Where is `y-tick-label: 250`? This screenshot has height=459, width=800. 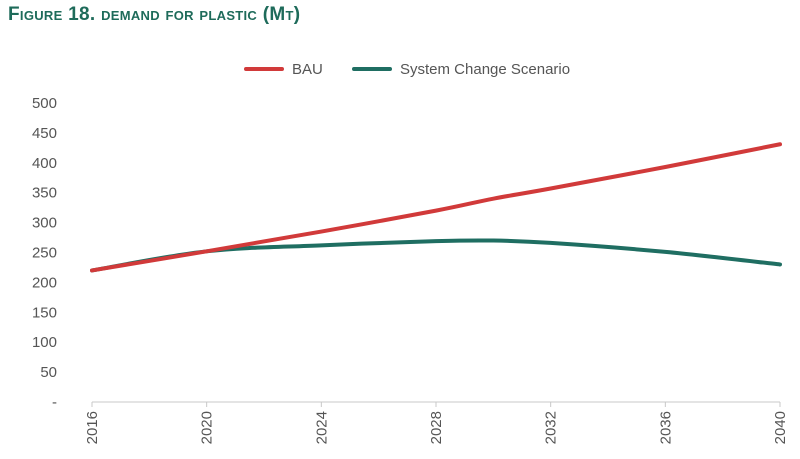 y-tick-label: 250 is located at coordinates (44, 253).